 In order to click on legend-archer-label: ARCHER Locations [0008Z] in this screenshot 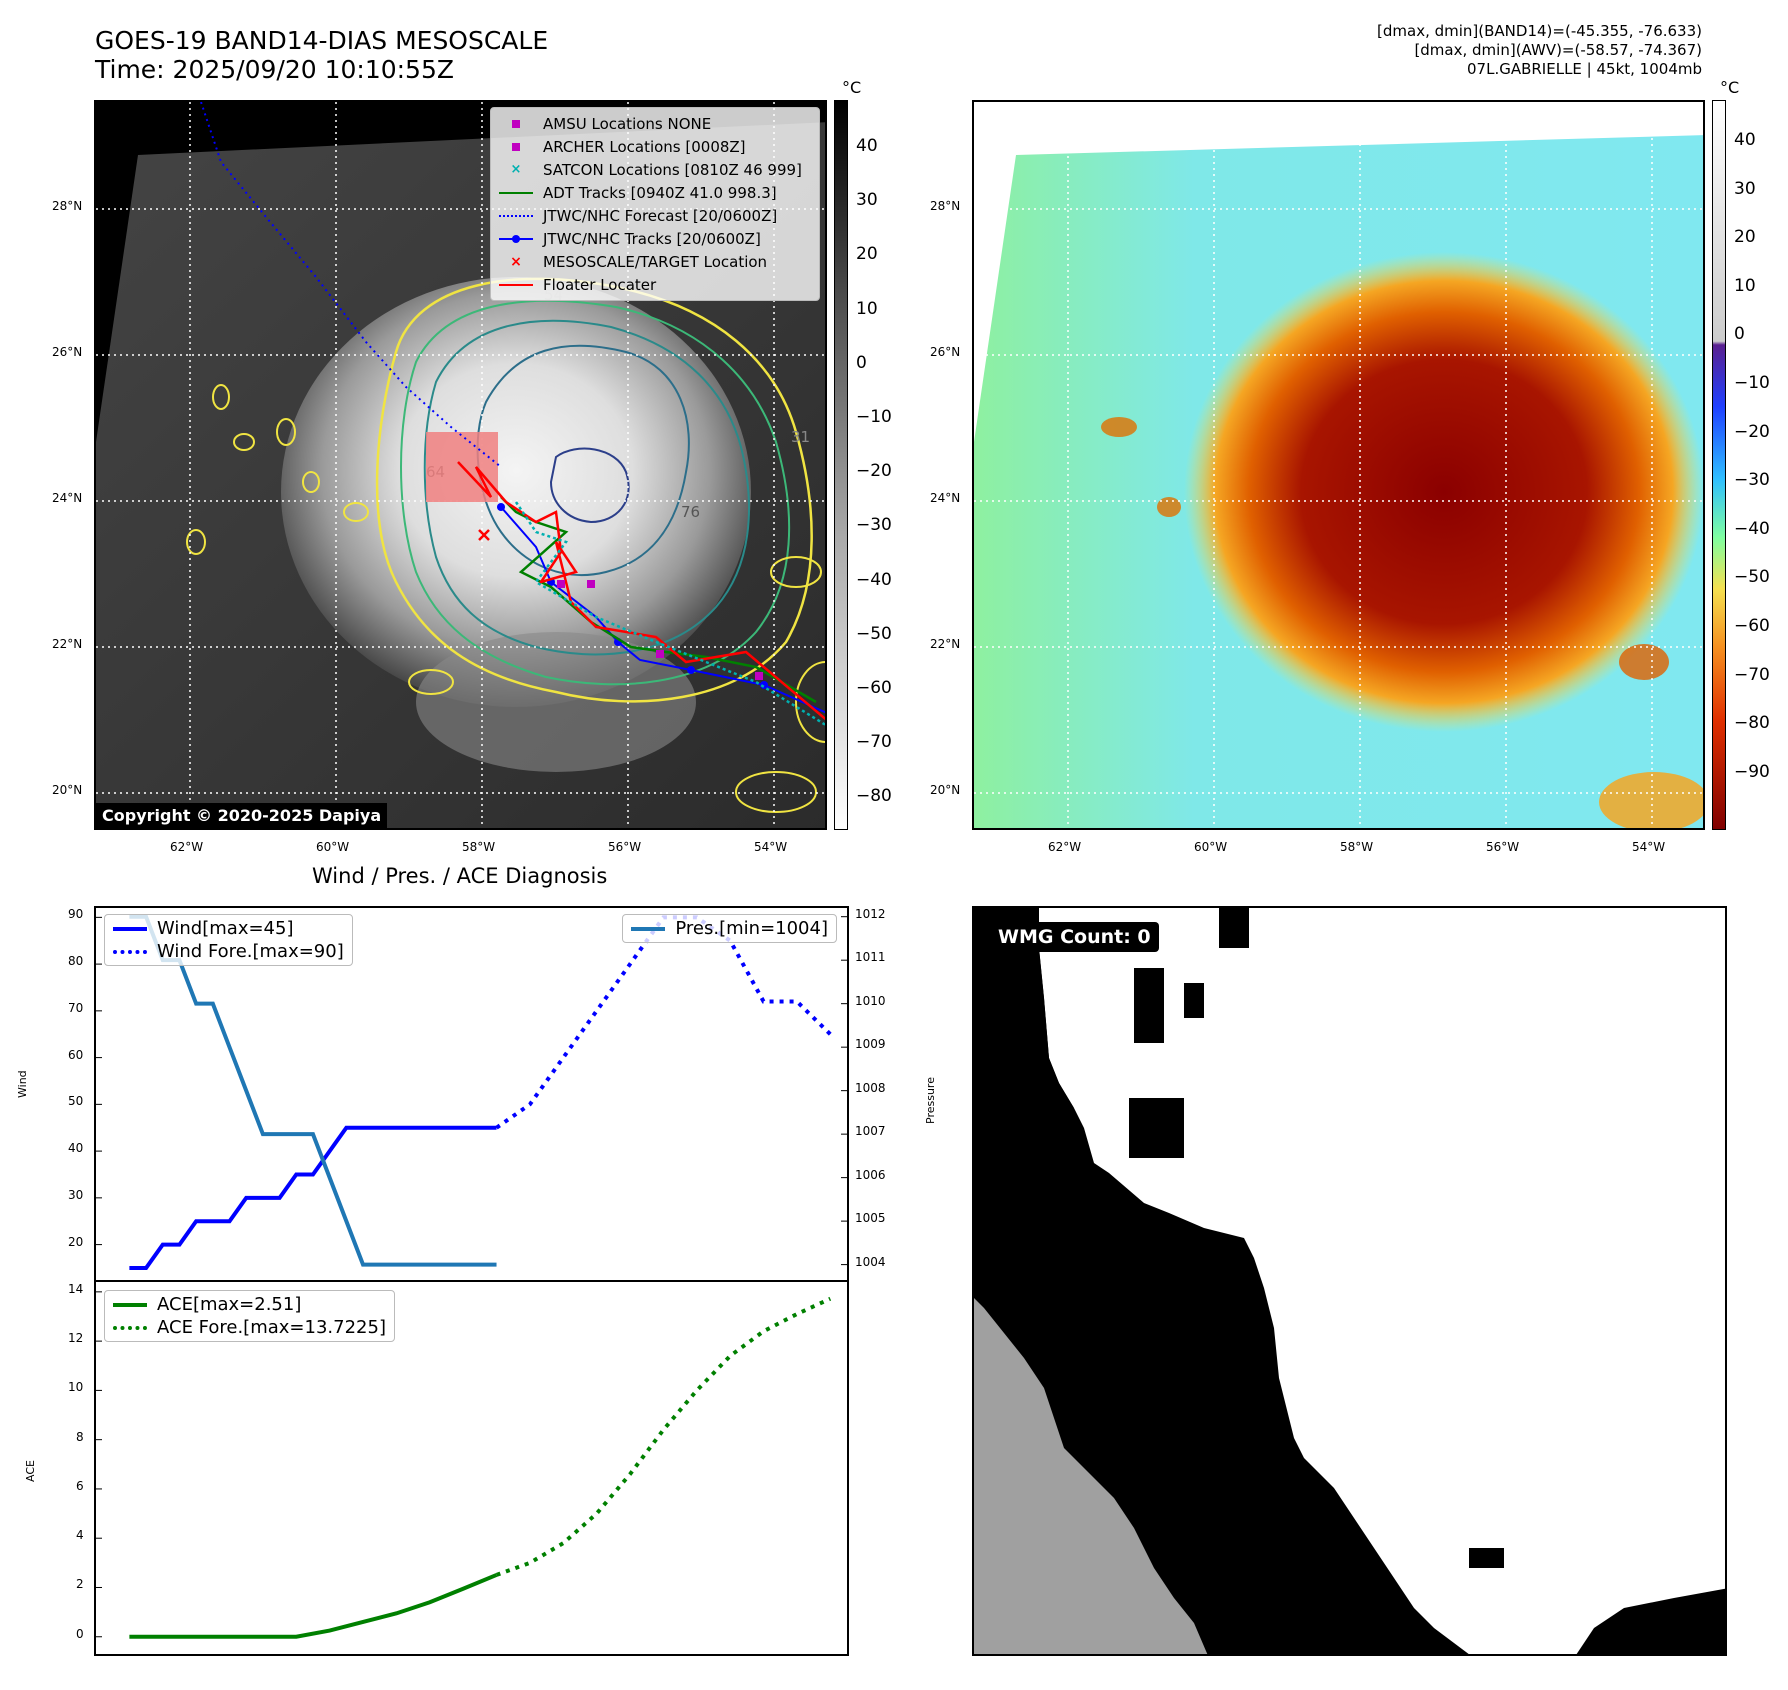, I will do `click(644, 146)`.